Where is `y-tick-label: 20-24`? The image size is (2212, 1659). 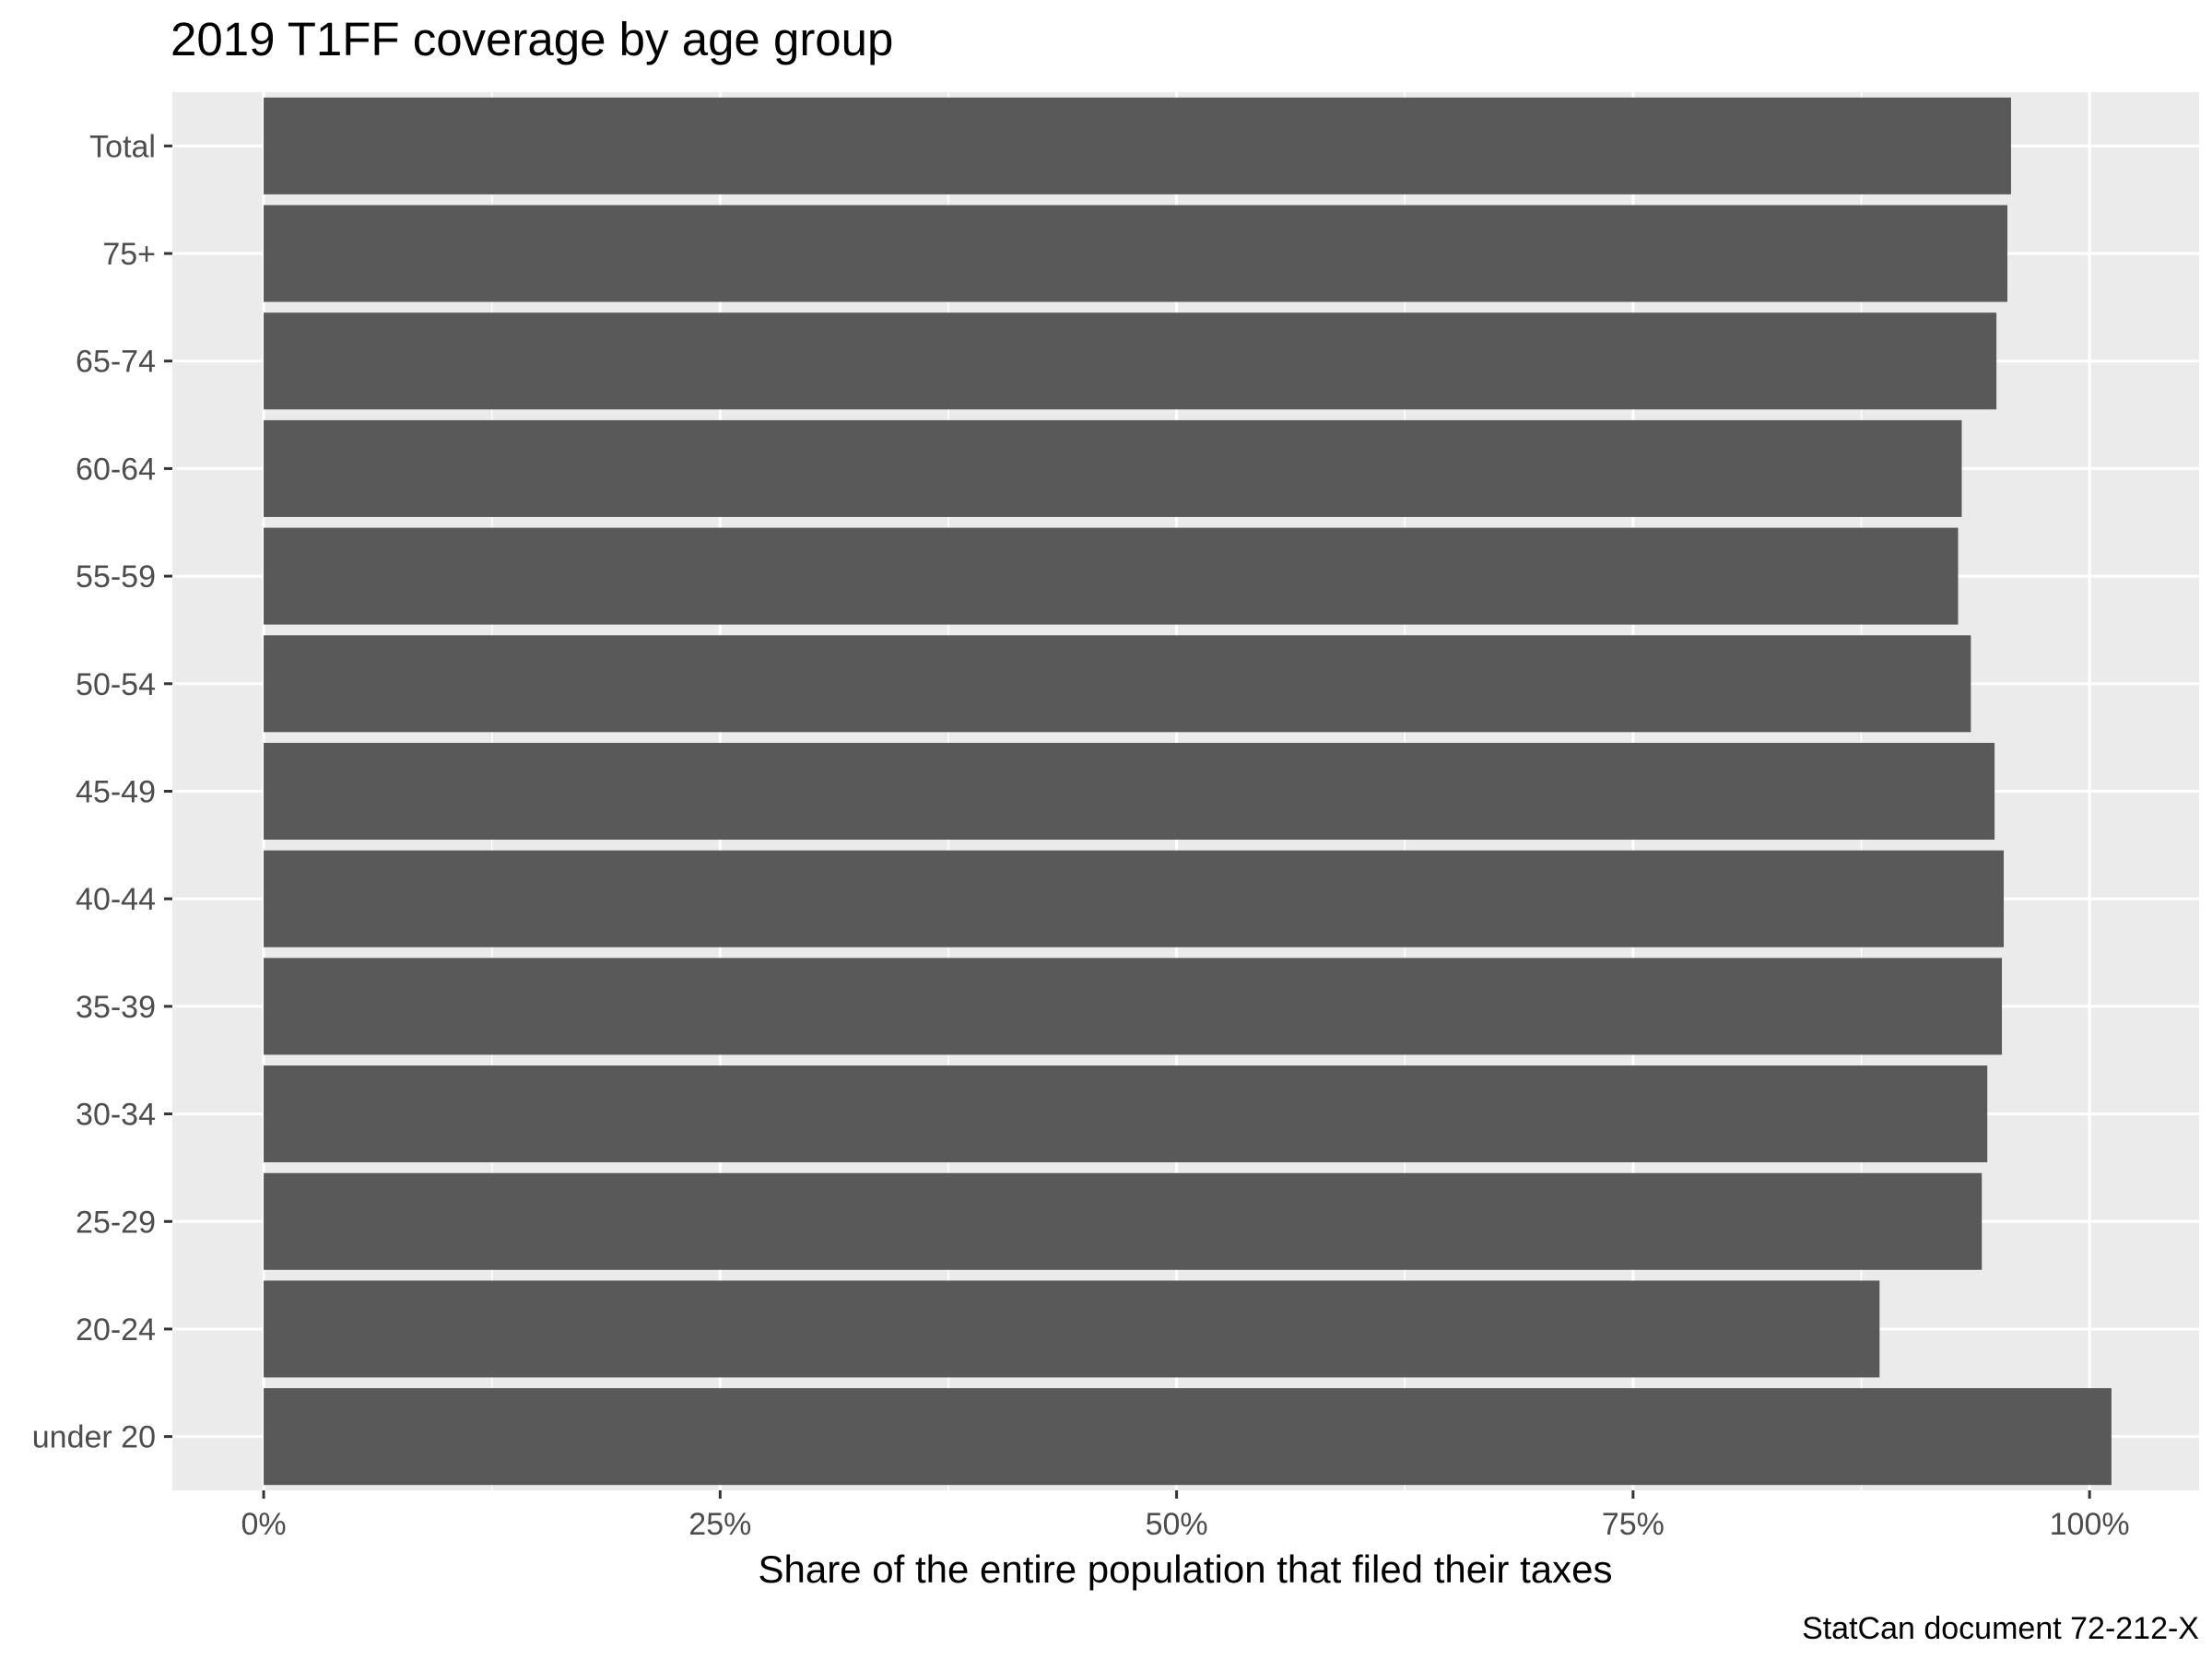
y-tick-label: 20-24 is located at coordinates (116, 1329).